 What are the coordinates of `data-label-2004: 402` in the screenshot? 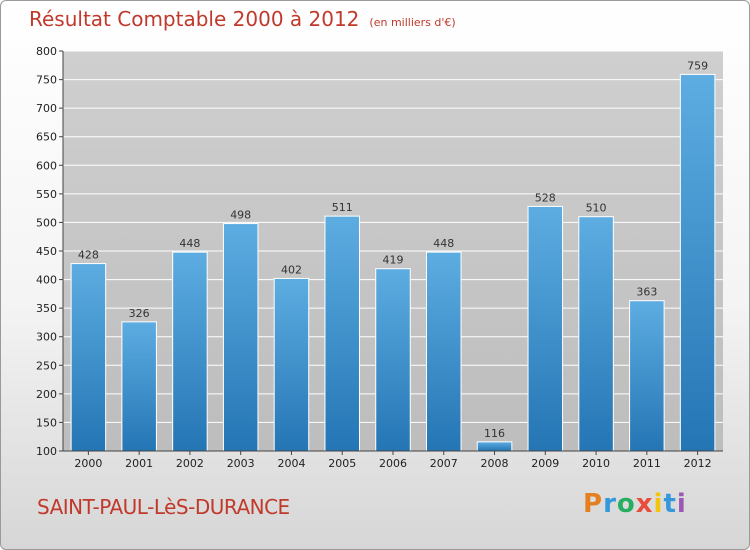 It's located at (291, 269).